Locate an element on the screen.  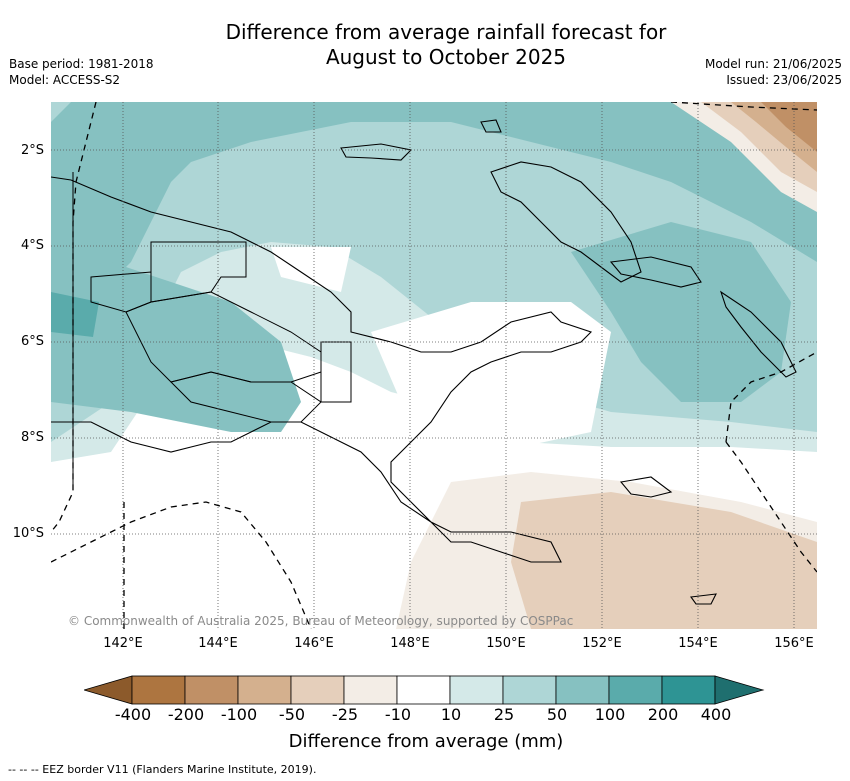
lon-label-156e: 156°E is located at coordinates (794, 643).